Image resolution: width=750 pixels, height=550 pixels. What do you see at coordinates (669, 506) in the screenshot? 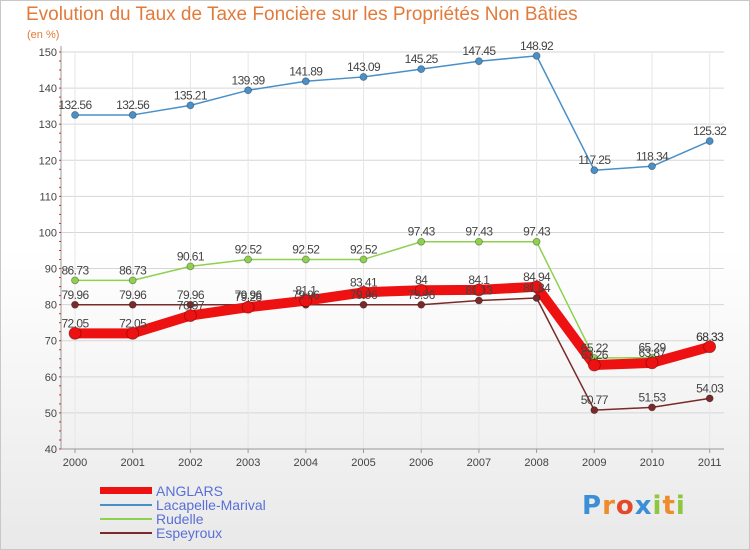
I see `logo-letter: t` at bounding box center [669, 506].